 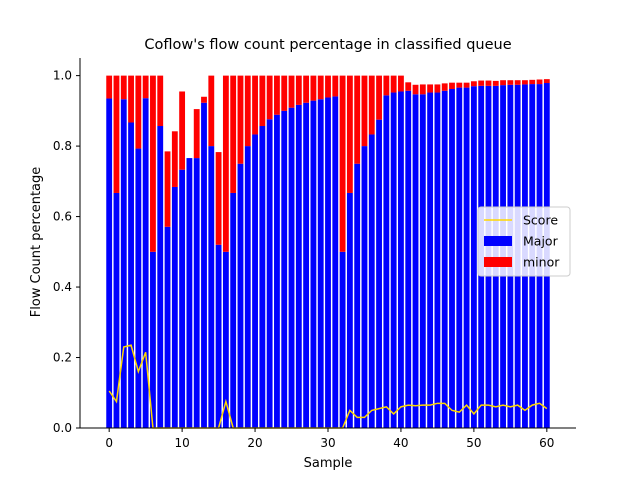 I want to click on x-tick-label: 60, so click(x=546, y=443).